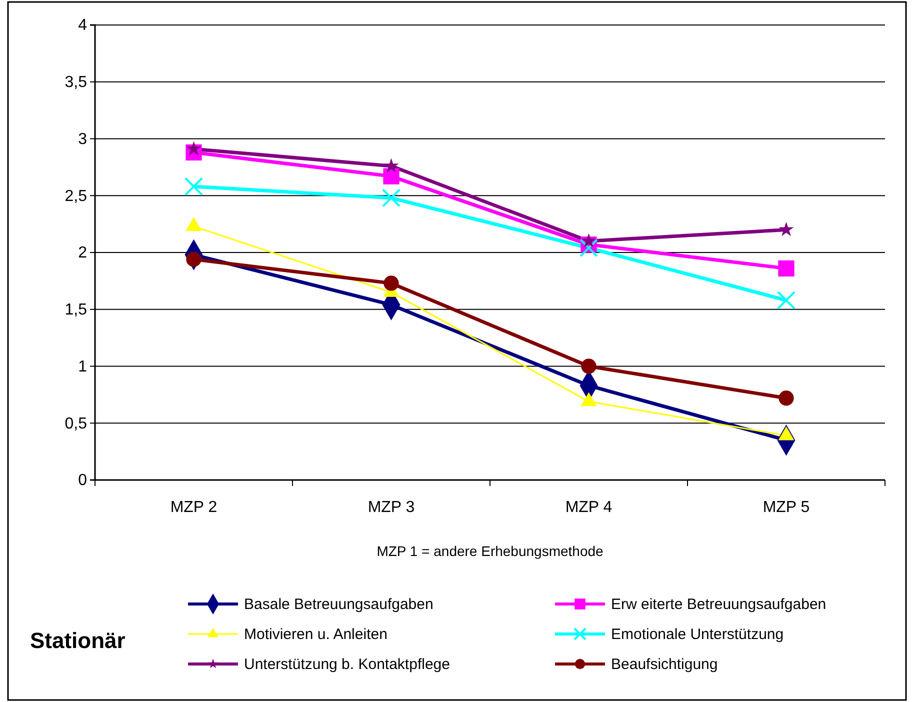 The height and width of the screenshot is (702, 913). I want to click on y-tick-label: 3,5, so click(76, 82).